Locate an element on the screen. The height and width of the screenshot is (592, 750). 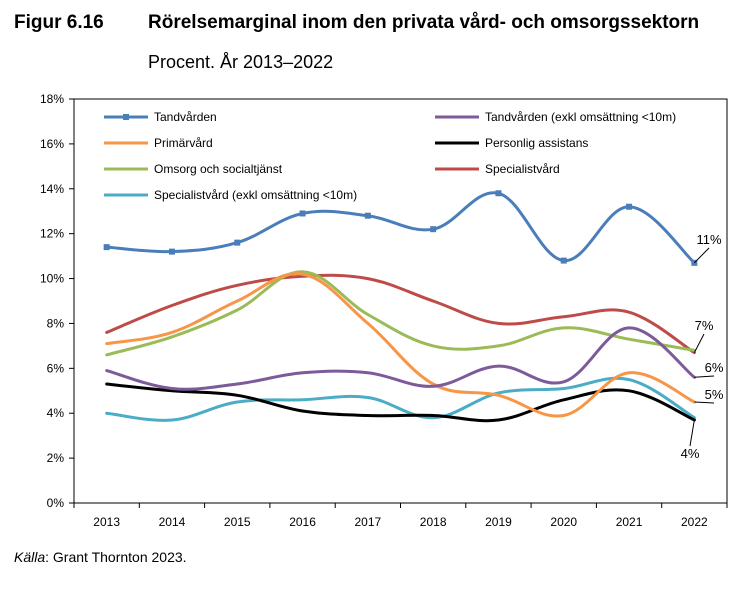
legend-item: Specialistvård (exkl omsättning <10m) is located at coordinates (230, 195).